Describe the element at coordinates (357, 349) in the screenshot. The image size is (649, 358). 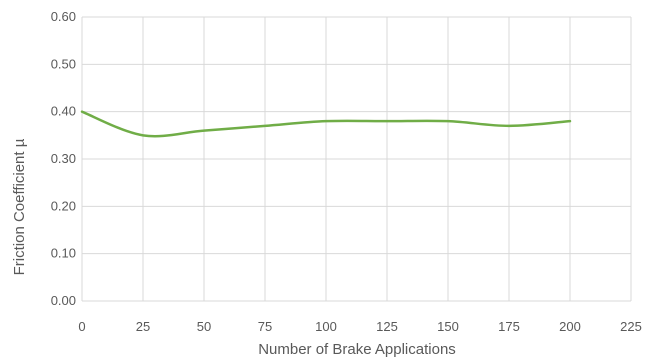
I see `x-axis-label: Number of Brake Applications` at that location.